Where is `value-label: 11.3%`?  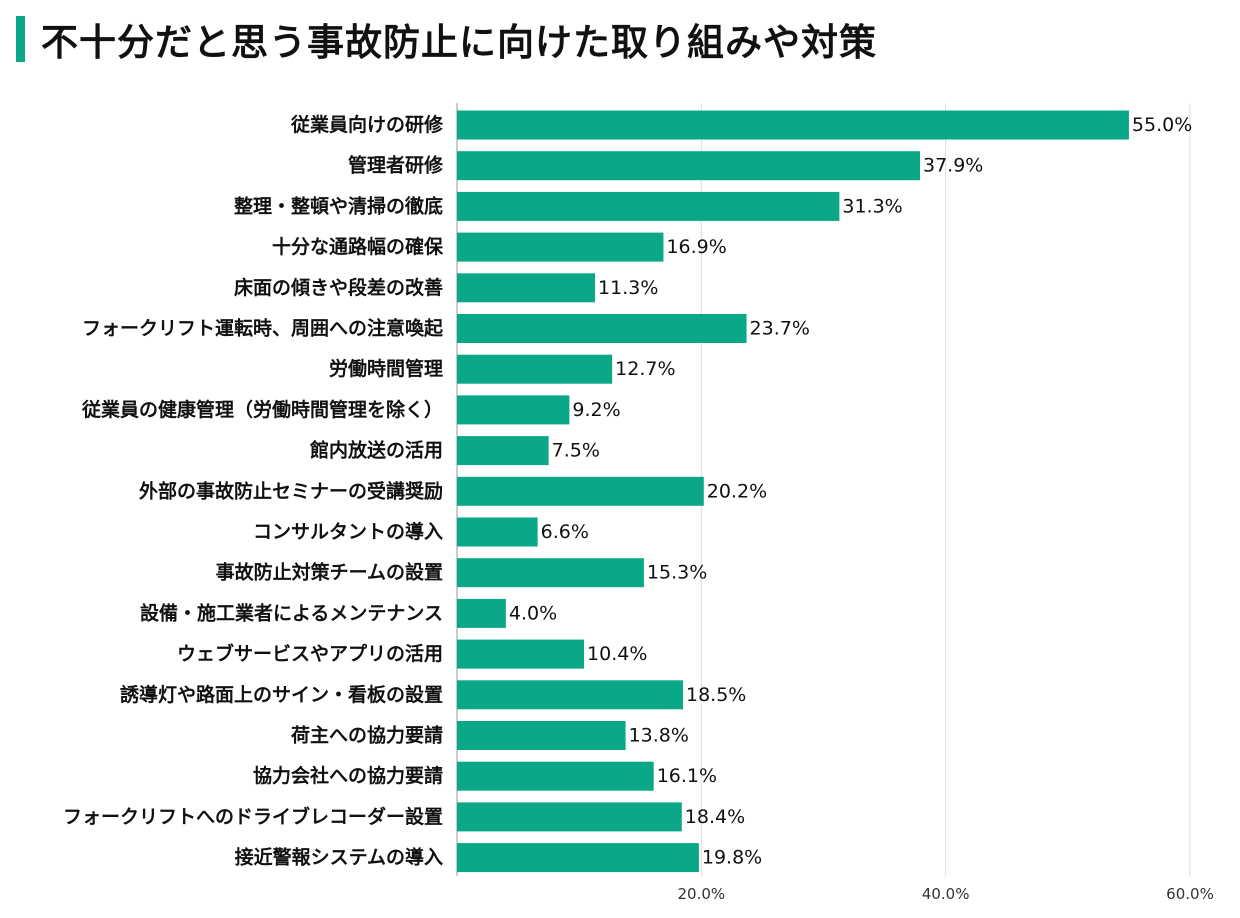 value-label: 11.3% is located at coordinates (628, 288).